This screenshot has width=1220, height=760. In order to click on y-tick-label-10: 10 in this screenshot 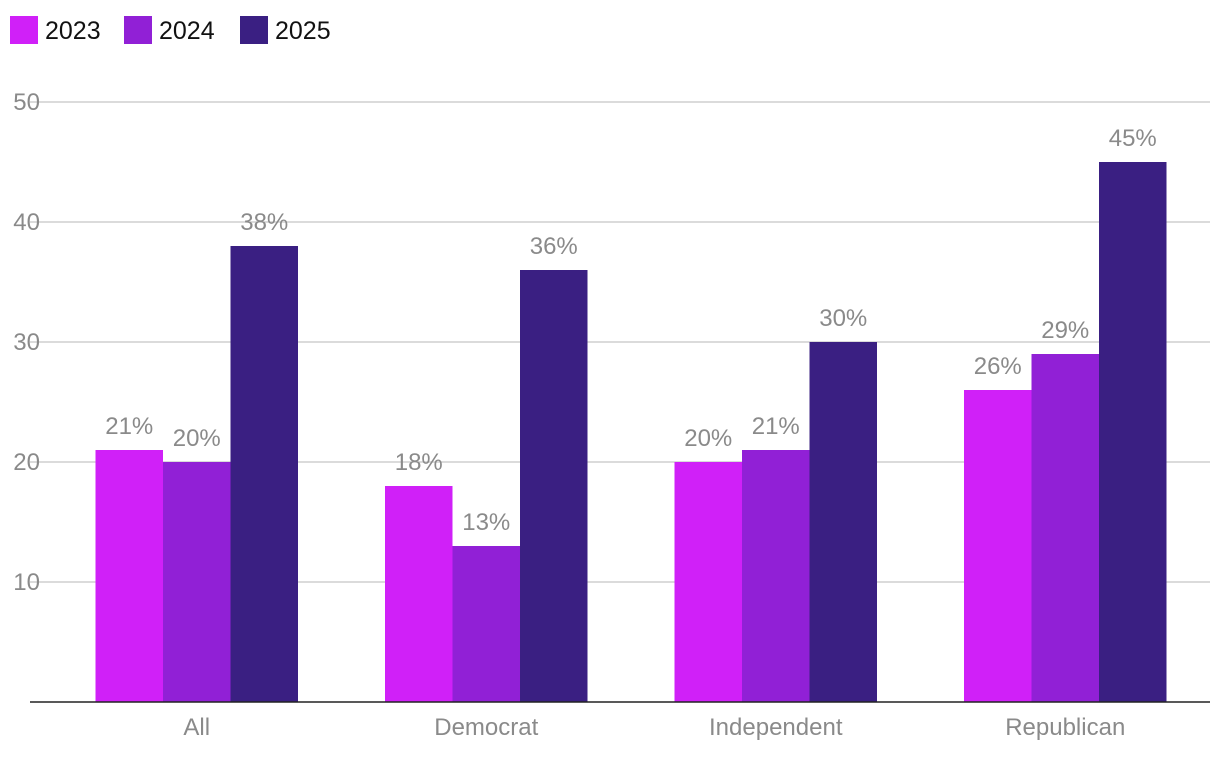, I will do `click(26, 582)`.